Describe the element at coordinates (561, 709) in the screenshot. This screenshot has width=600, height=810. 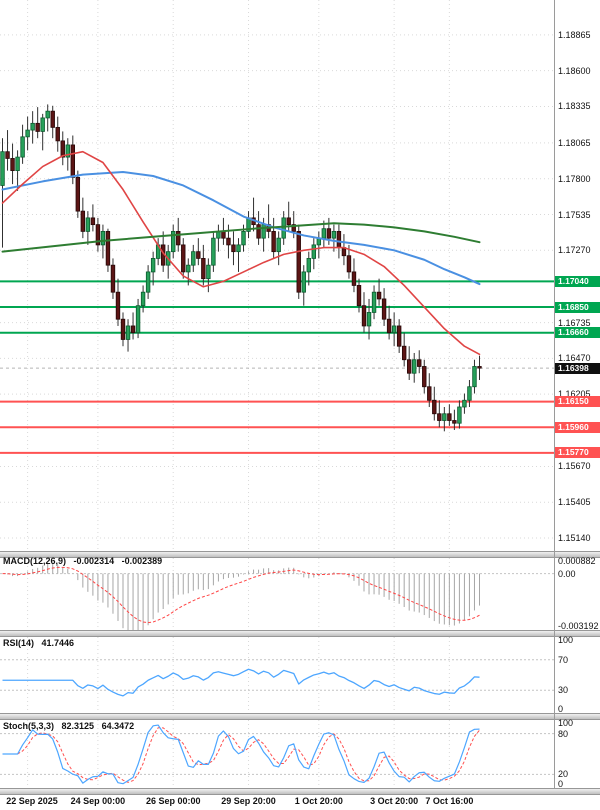
I see `rsi-scale-label: 0` at that location.